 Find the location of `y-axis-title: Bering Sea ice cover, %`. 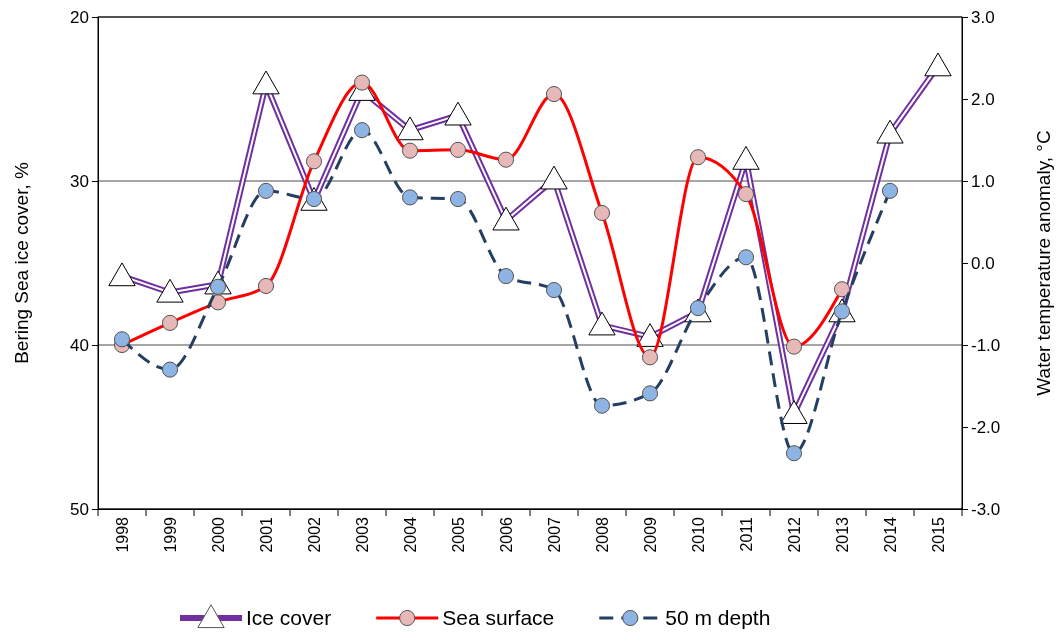

y-axis-title: Bering Sea ice cover, % is located at coordinates (21, 263).